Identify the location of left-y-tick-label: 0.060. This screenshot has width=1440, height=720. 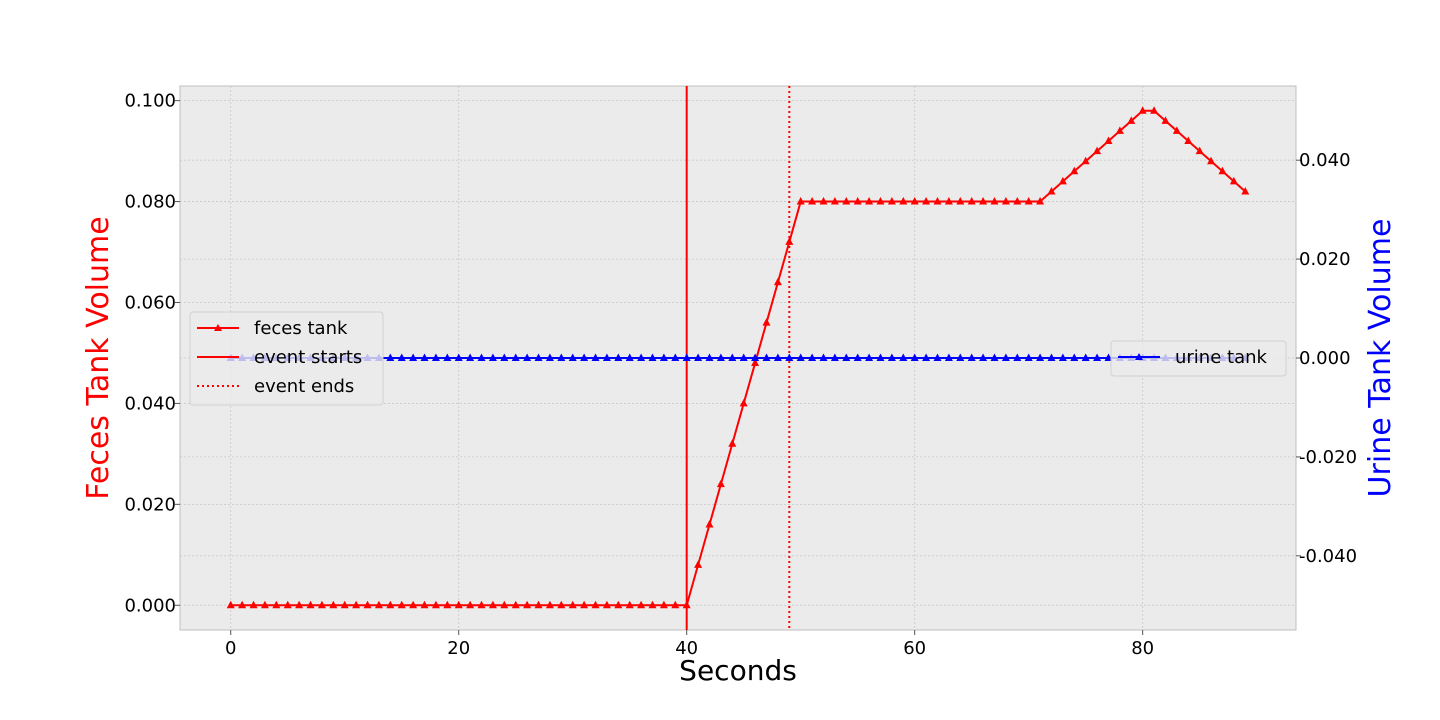
(150, 302).